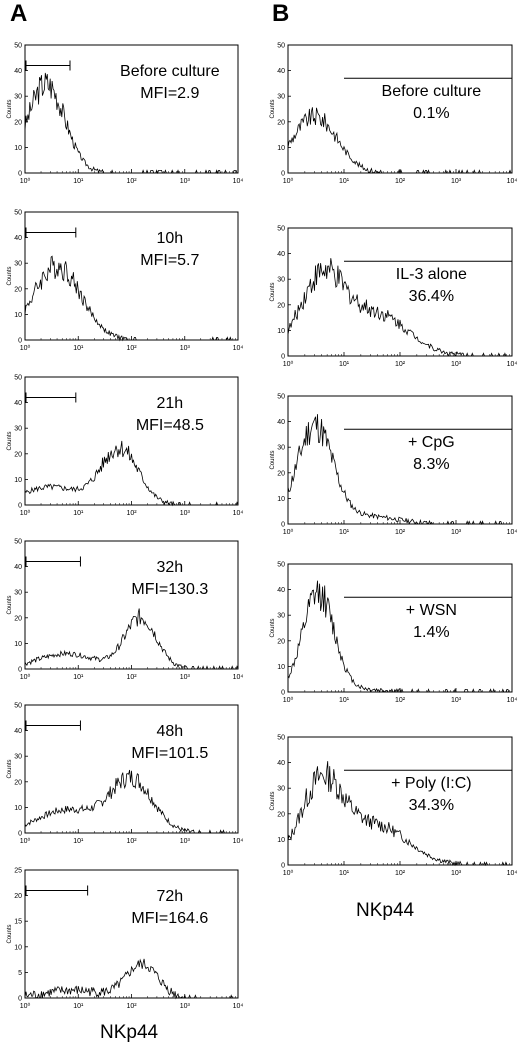  Describe the element at coordinates (170, 71) in the screenshot. I see `annotation-label: Before culture` at that location.